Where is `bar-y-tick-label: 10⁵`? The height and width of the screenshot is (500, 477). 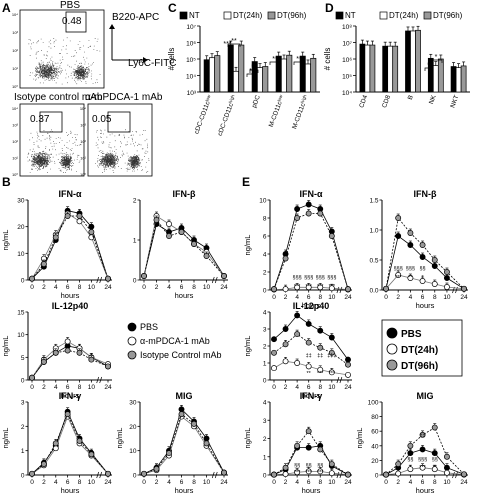 bar-y-tick-label: 10⁵ is located at coordinates (191, 60).